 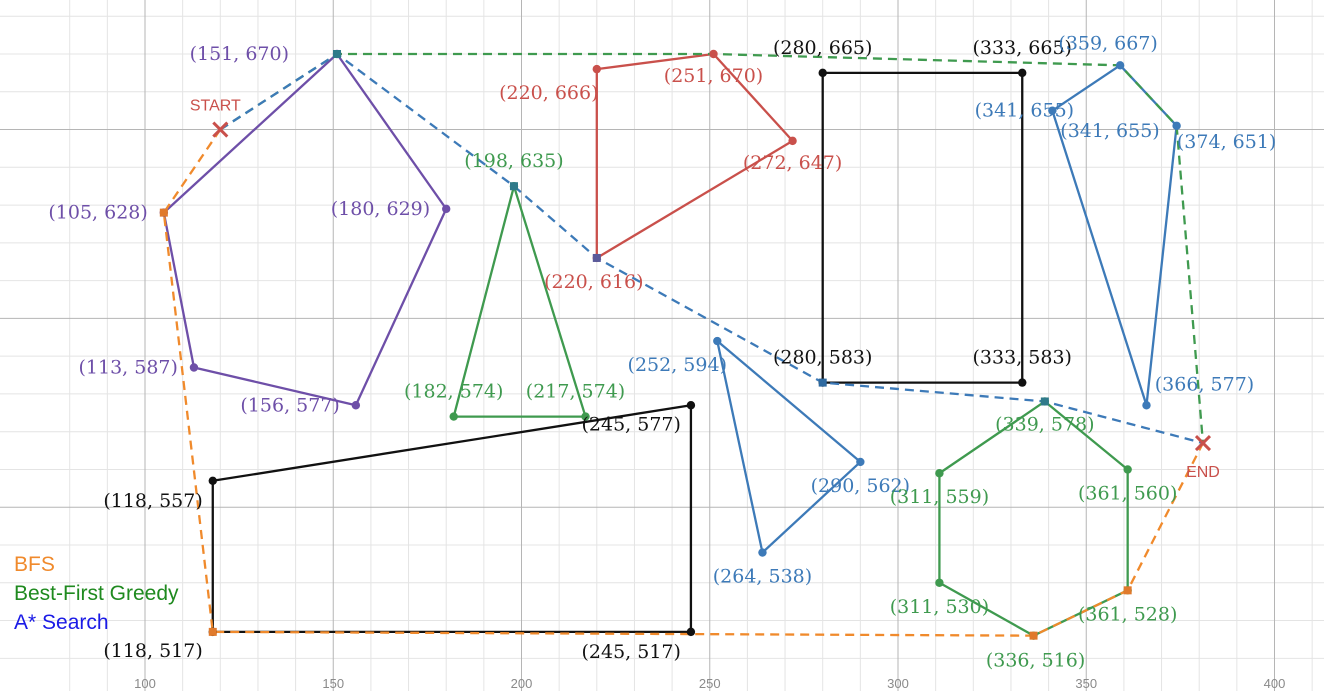 I want to click on x-tick-labels: 100 150 200 250 300 350 400, so click(x=709, y=683).